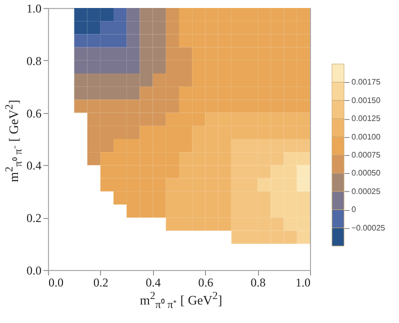 The width and height of the screenshot is (399, 323). Describe the element at coordinates (366, 155) in the screenshot. I see `color-bar-label: 0.00075` at that location.